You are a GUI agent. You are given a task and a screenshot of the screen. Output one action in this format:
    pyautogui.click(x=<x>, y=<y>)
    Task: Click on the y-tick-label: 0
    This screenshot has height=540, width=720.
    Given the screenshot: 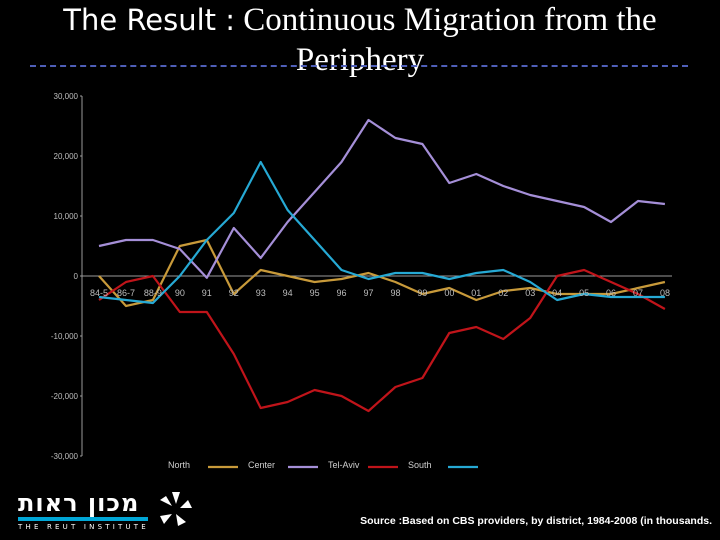 What is the action you would take?
    pyautogui.click(x=76, y=276)
    